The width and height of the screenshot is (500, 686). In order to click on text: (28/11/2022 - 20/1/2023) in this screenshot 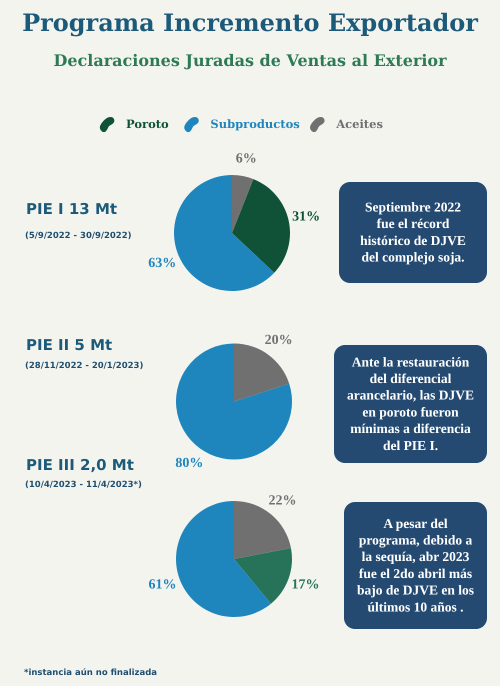, I will do `click(84, 366)`.